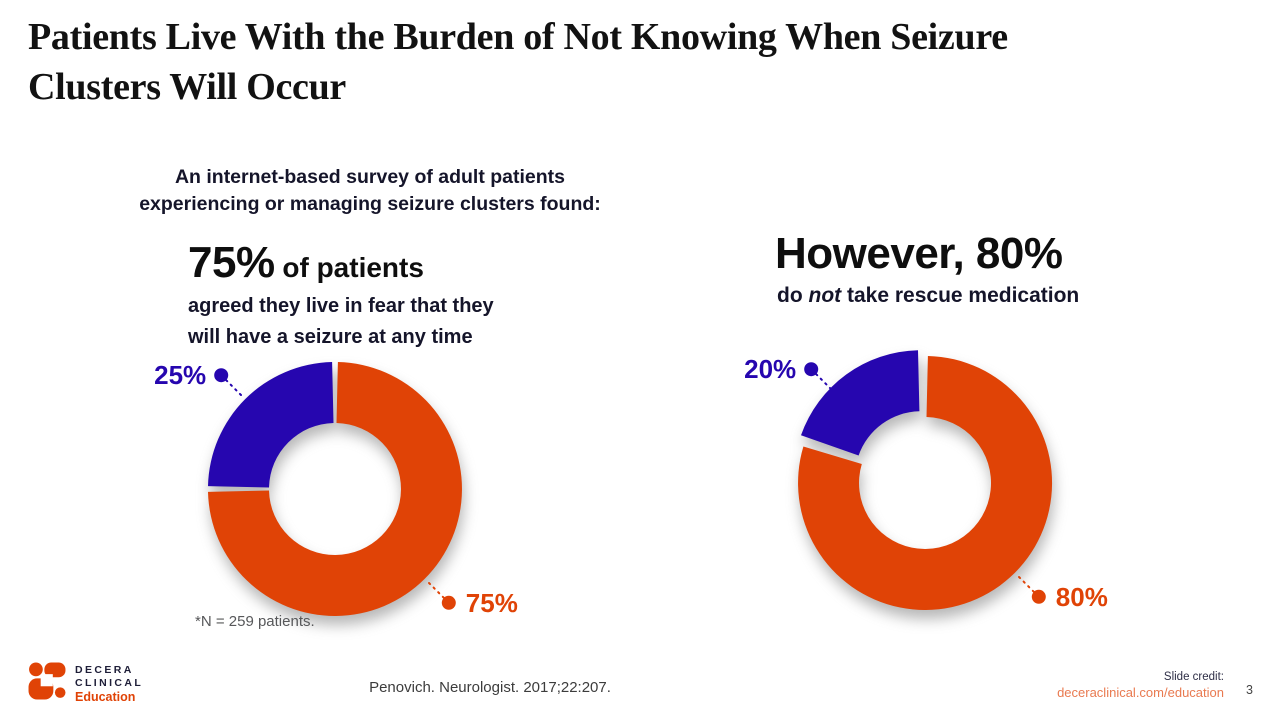 Image resolution: width=1280 pixels, height=720 pixels. I want to click on left-stat-suffix: of patients, so click(349, 267).